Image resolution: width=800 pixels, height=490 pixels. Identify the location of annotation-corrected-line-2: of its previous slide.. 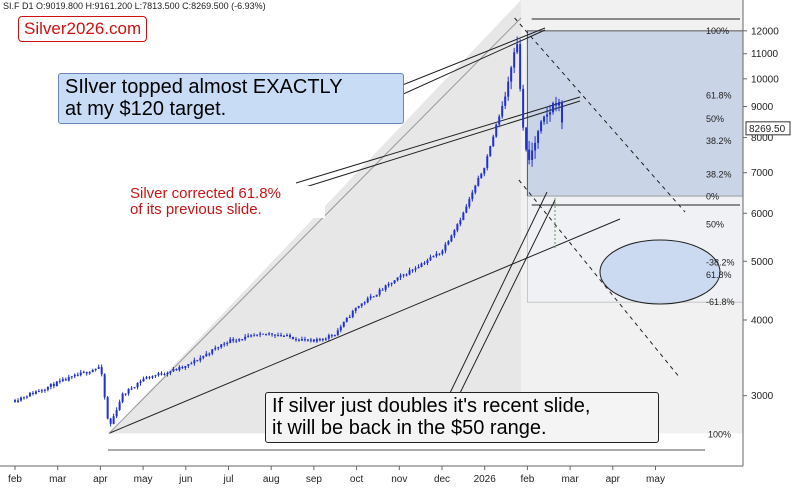
(196, 210).